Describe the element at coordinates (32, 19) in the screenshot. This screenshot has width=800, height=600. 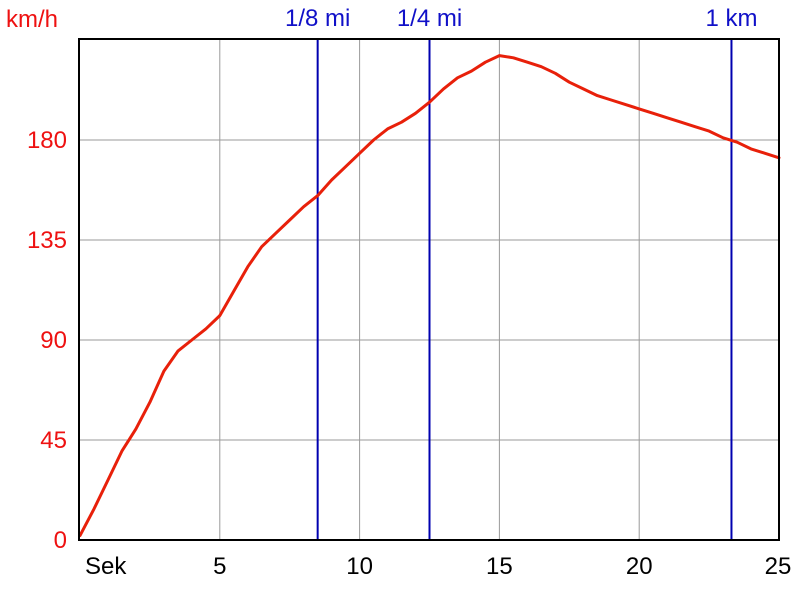
I see `y-axis-label: km/h` at that location.